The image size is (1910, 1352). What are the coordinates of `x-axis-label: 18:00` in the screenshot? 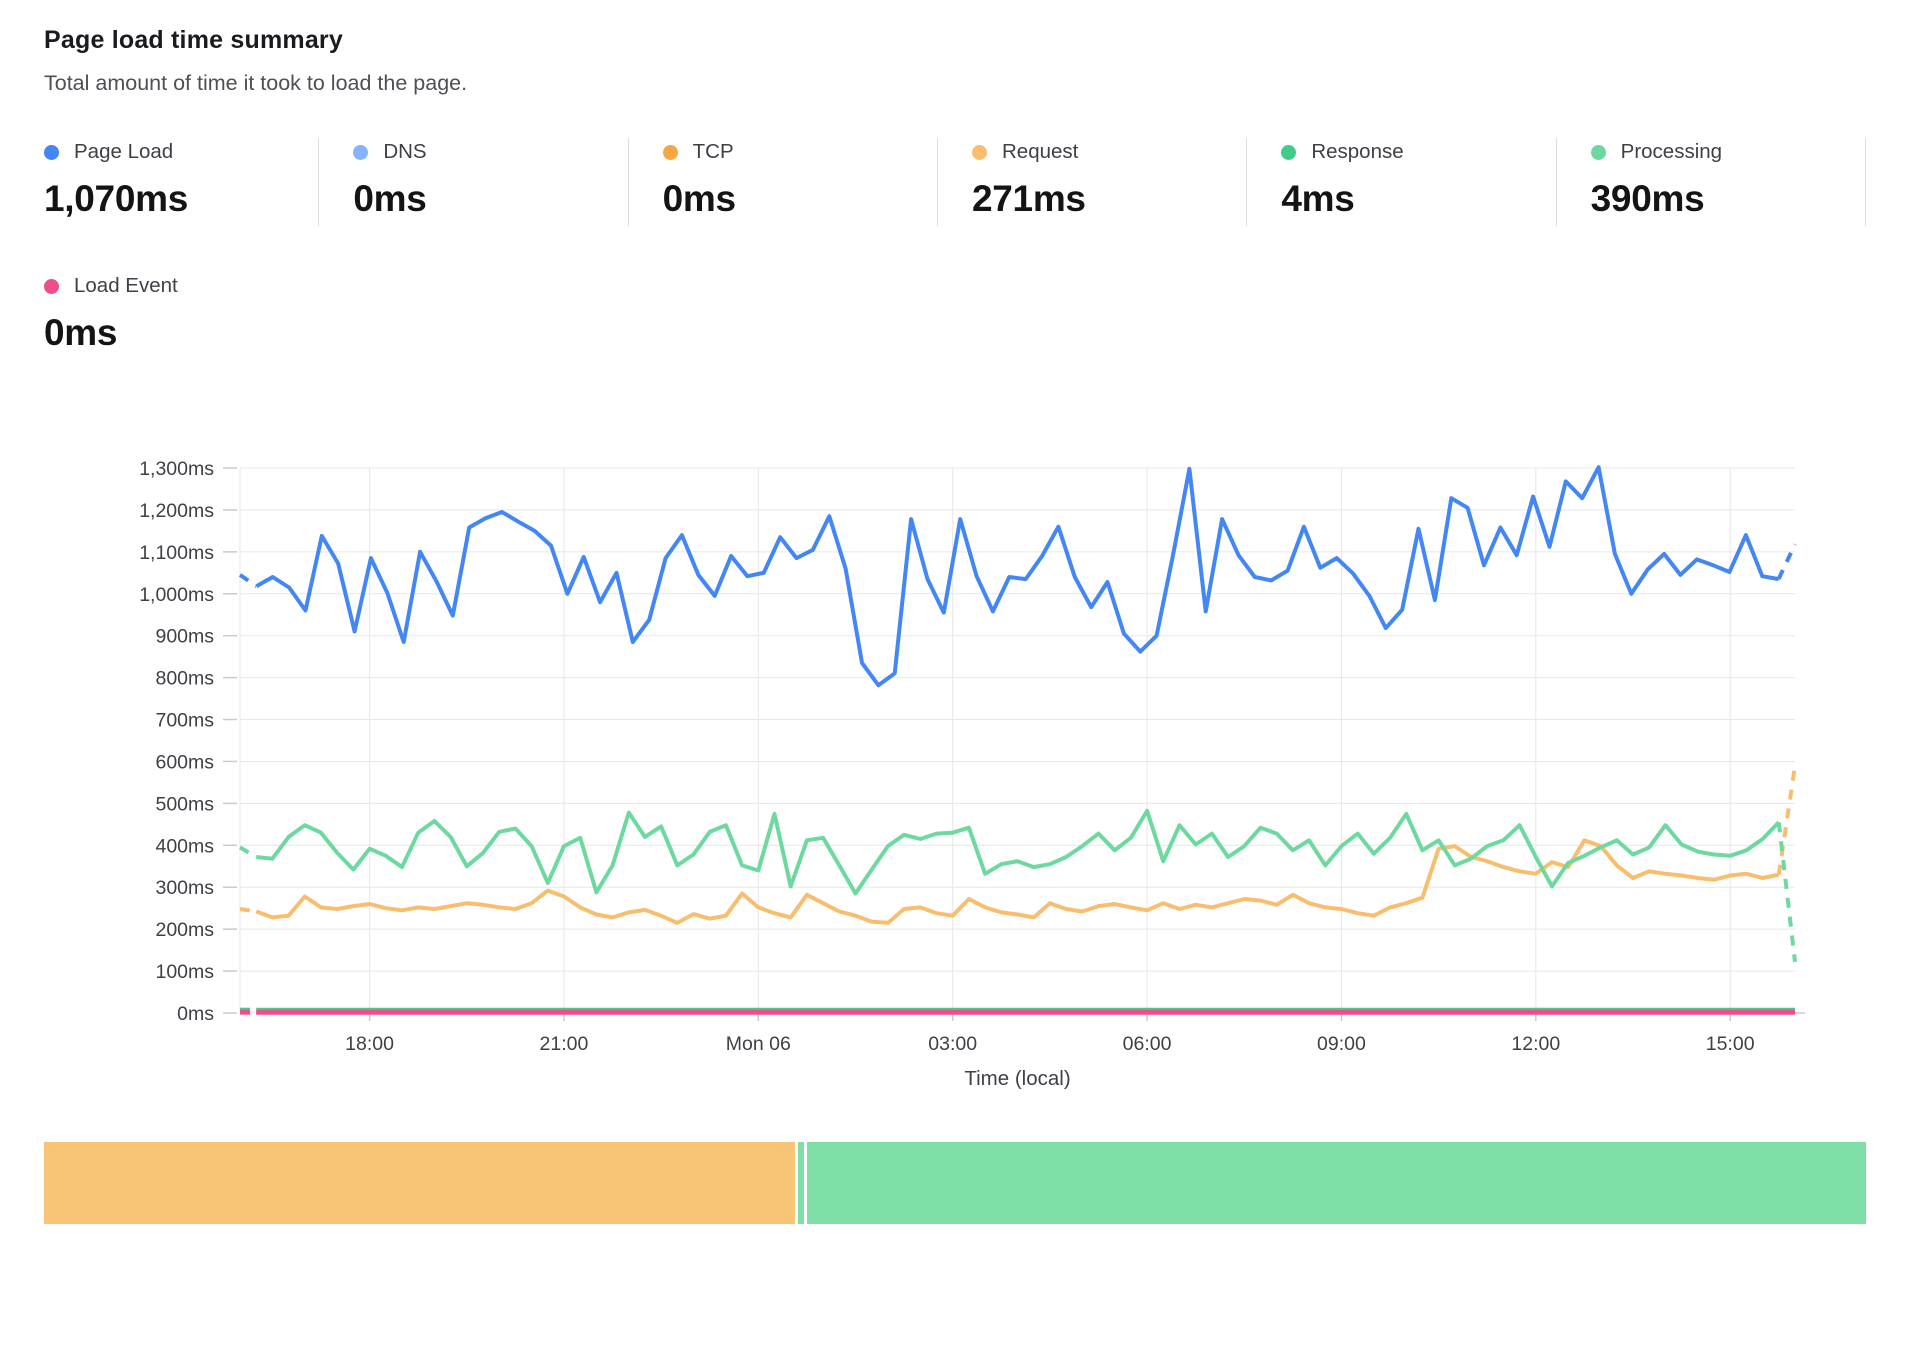 It's located at (369, 1044).